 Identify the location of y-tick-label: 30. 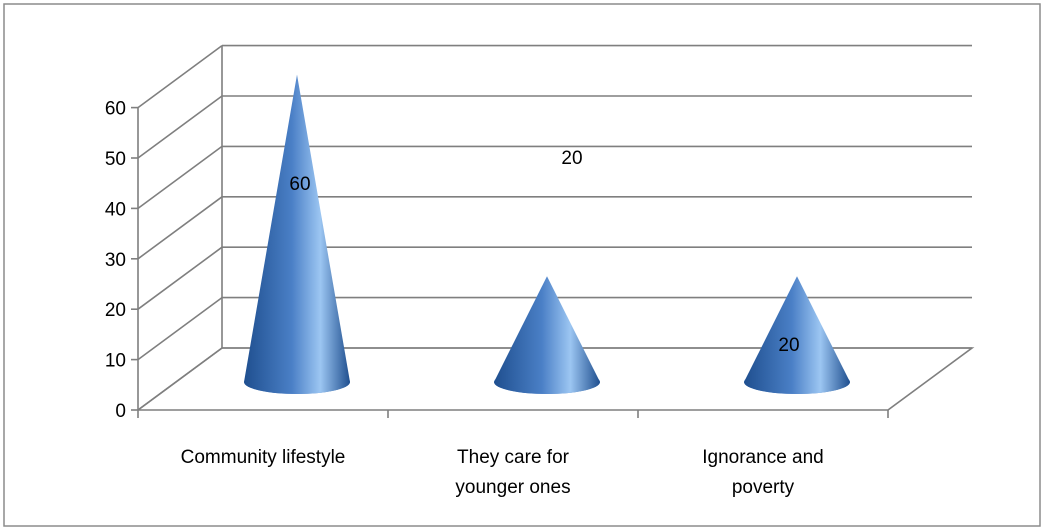
(115, 260).